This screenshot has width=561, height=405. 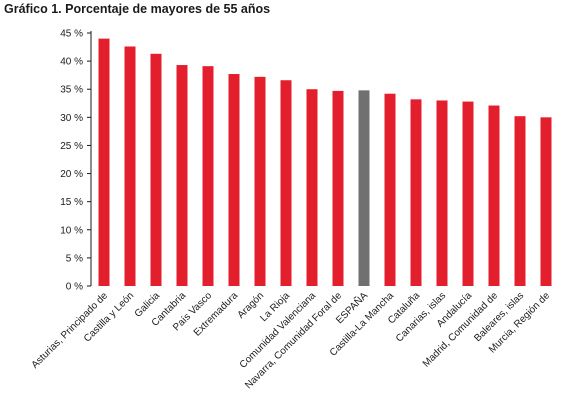 I want to click on y-tick-label: 40 %, so click(x=71, y=62).